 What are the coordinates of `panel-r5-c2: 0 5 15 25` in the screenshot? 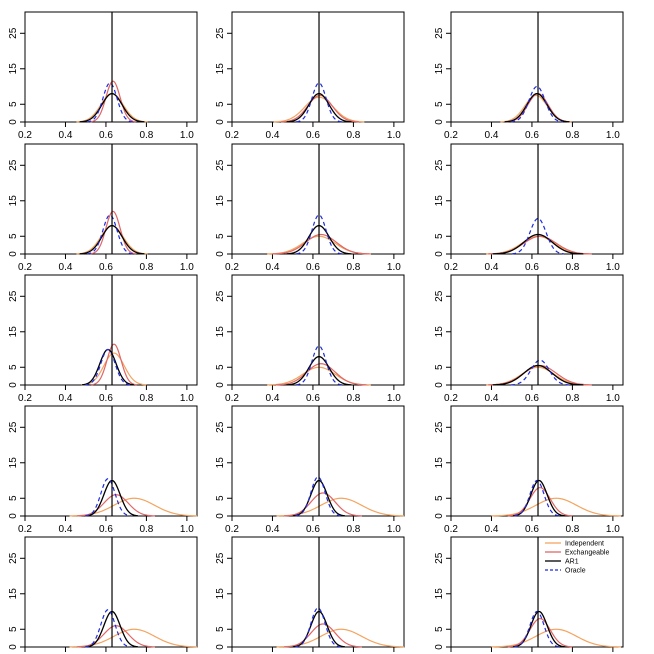 It's located at (310, 594).